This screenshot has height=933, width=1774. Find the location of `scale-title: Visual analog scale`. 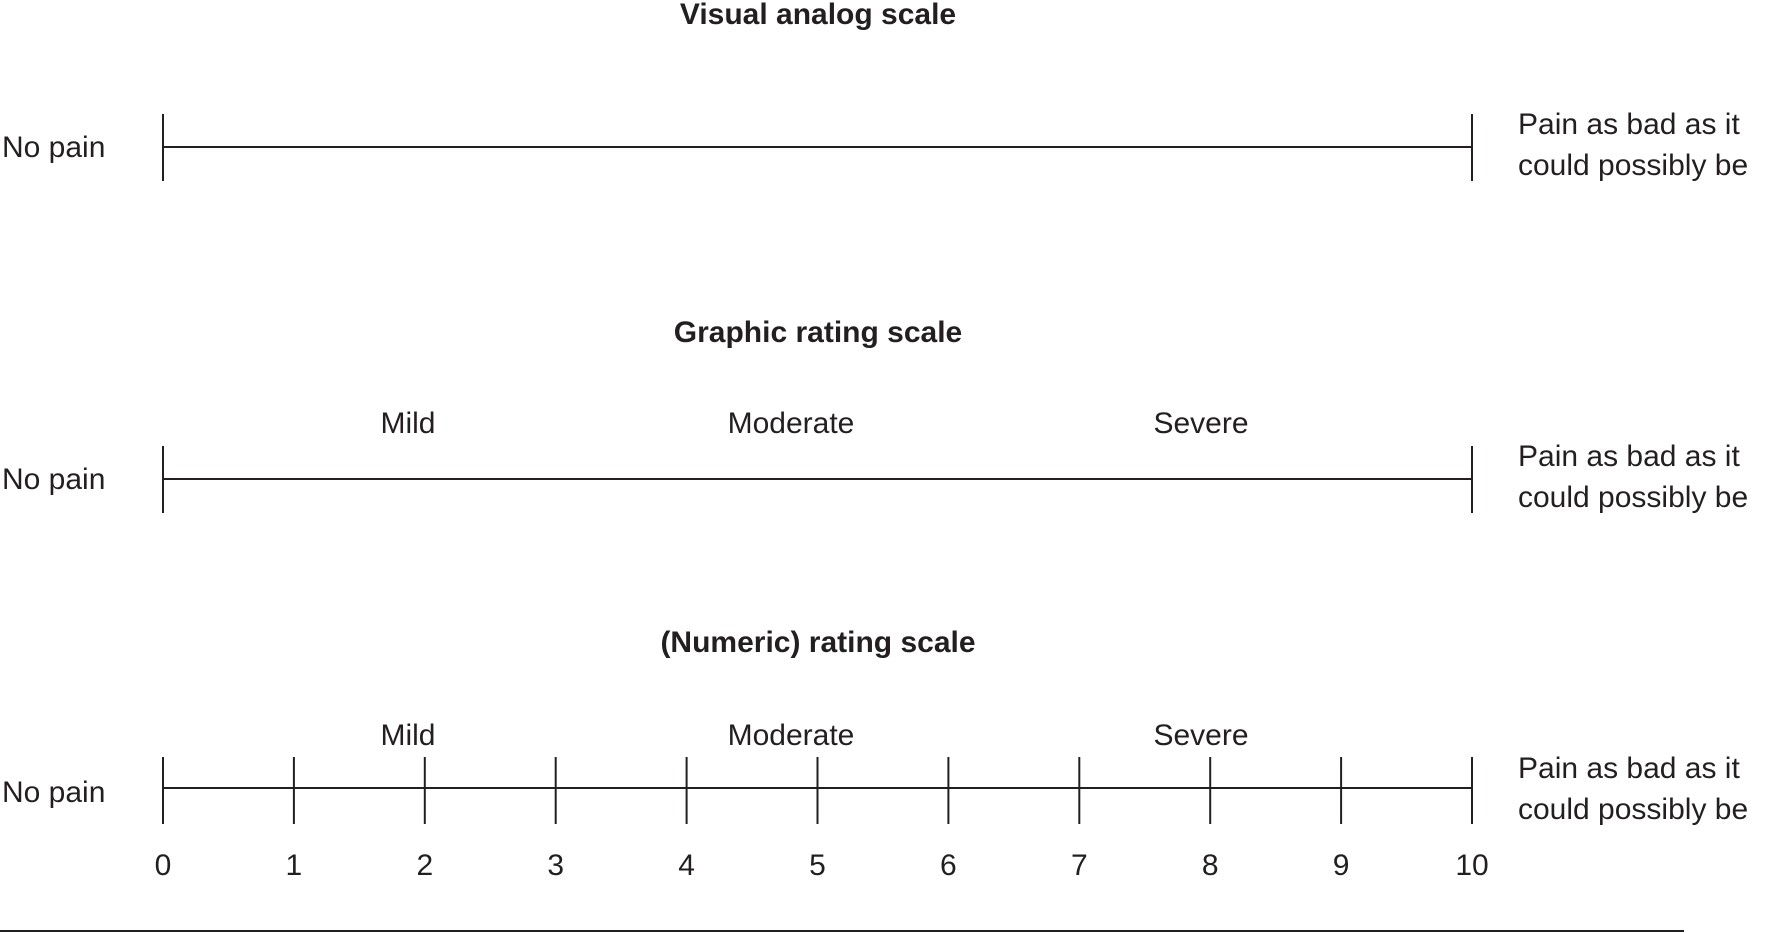

scale-title: Visual analog scale is located at coordinates (818, 15).